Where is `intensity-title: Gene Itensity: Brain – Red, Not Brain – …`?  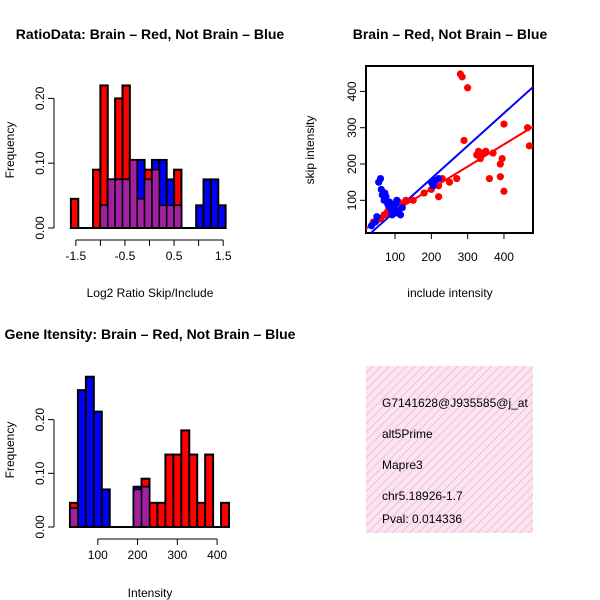
intensity-title: Gene Itensity: Brain – Red, Not Brain – … is located at coordinates (150, 334).